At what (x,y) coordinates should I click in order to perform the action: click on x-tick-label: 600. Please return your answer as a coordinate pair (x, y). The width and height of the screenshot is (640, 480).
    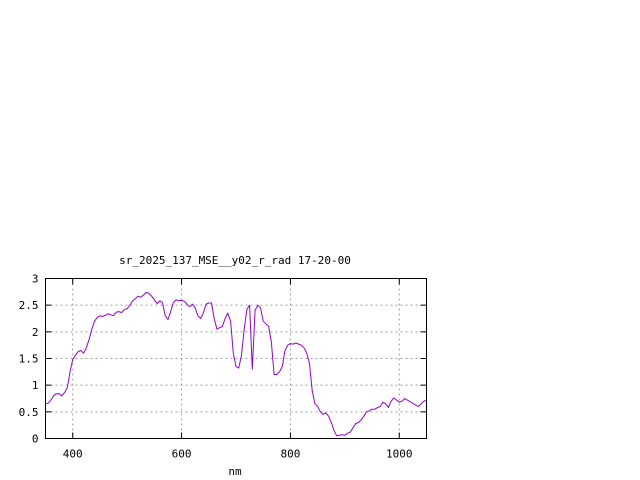
    Looking at the image, I should click on (182, 454).